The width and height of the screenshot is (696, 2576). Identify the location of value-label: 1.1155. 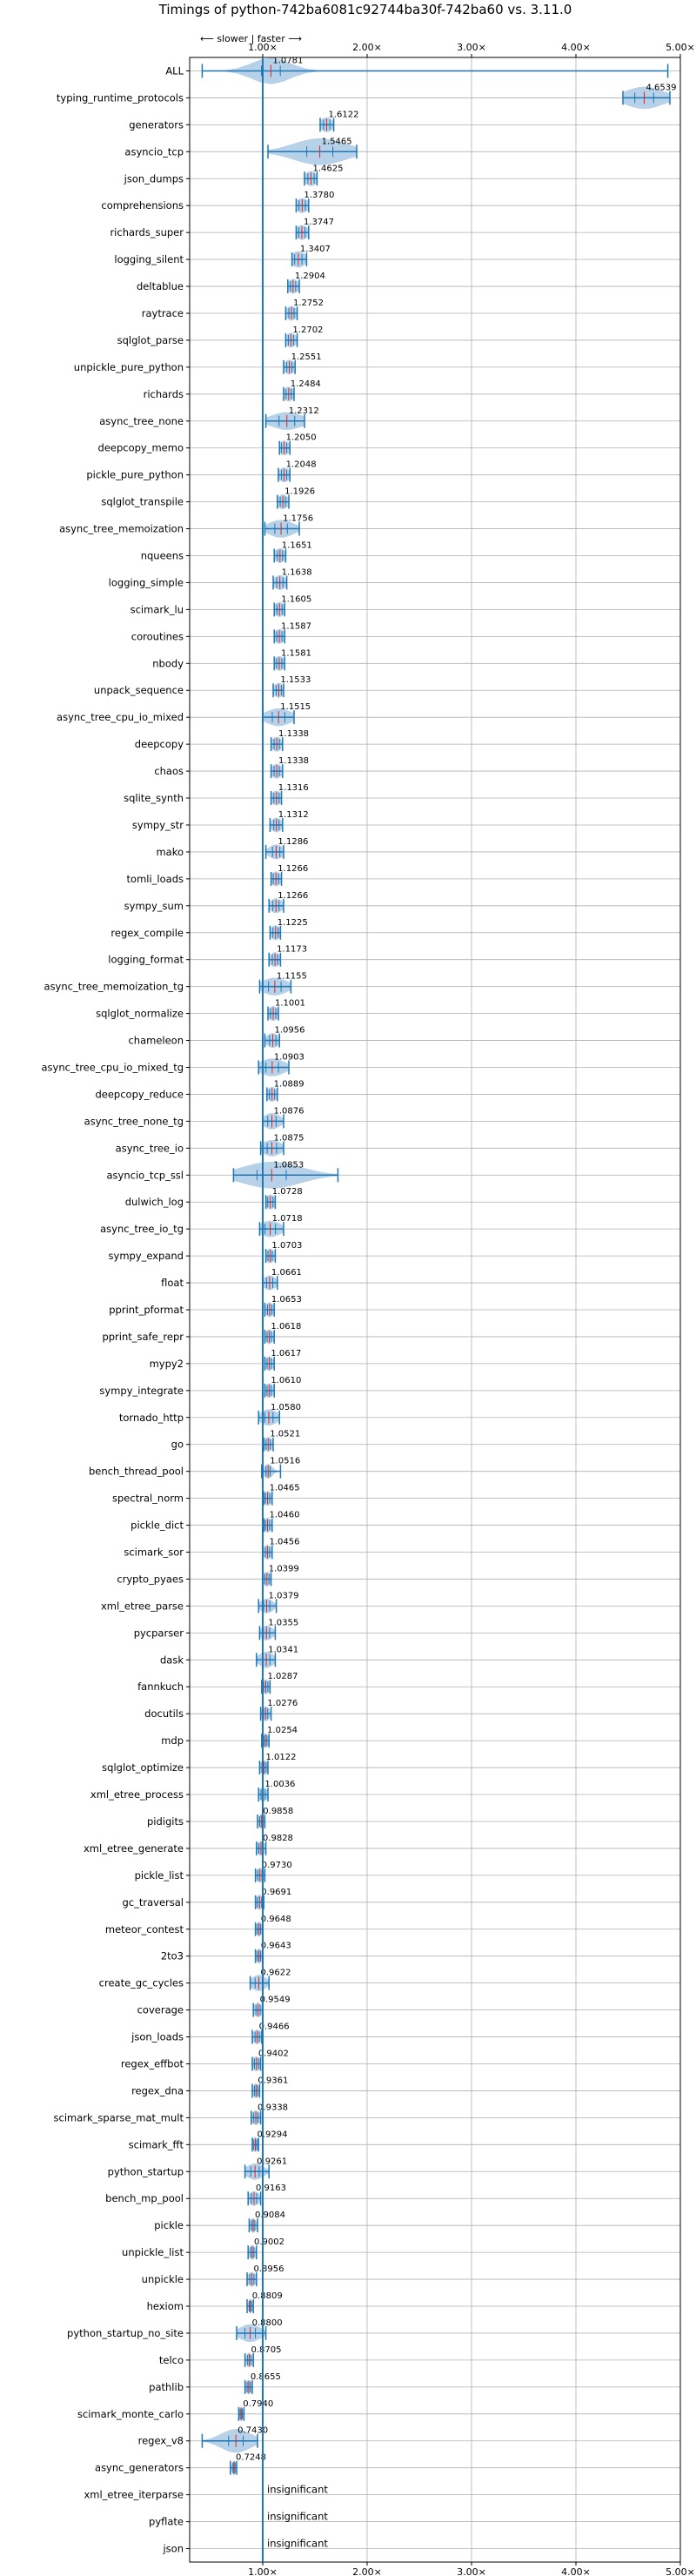
(292, 977).